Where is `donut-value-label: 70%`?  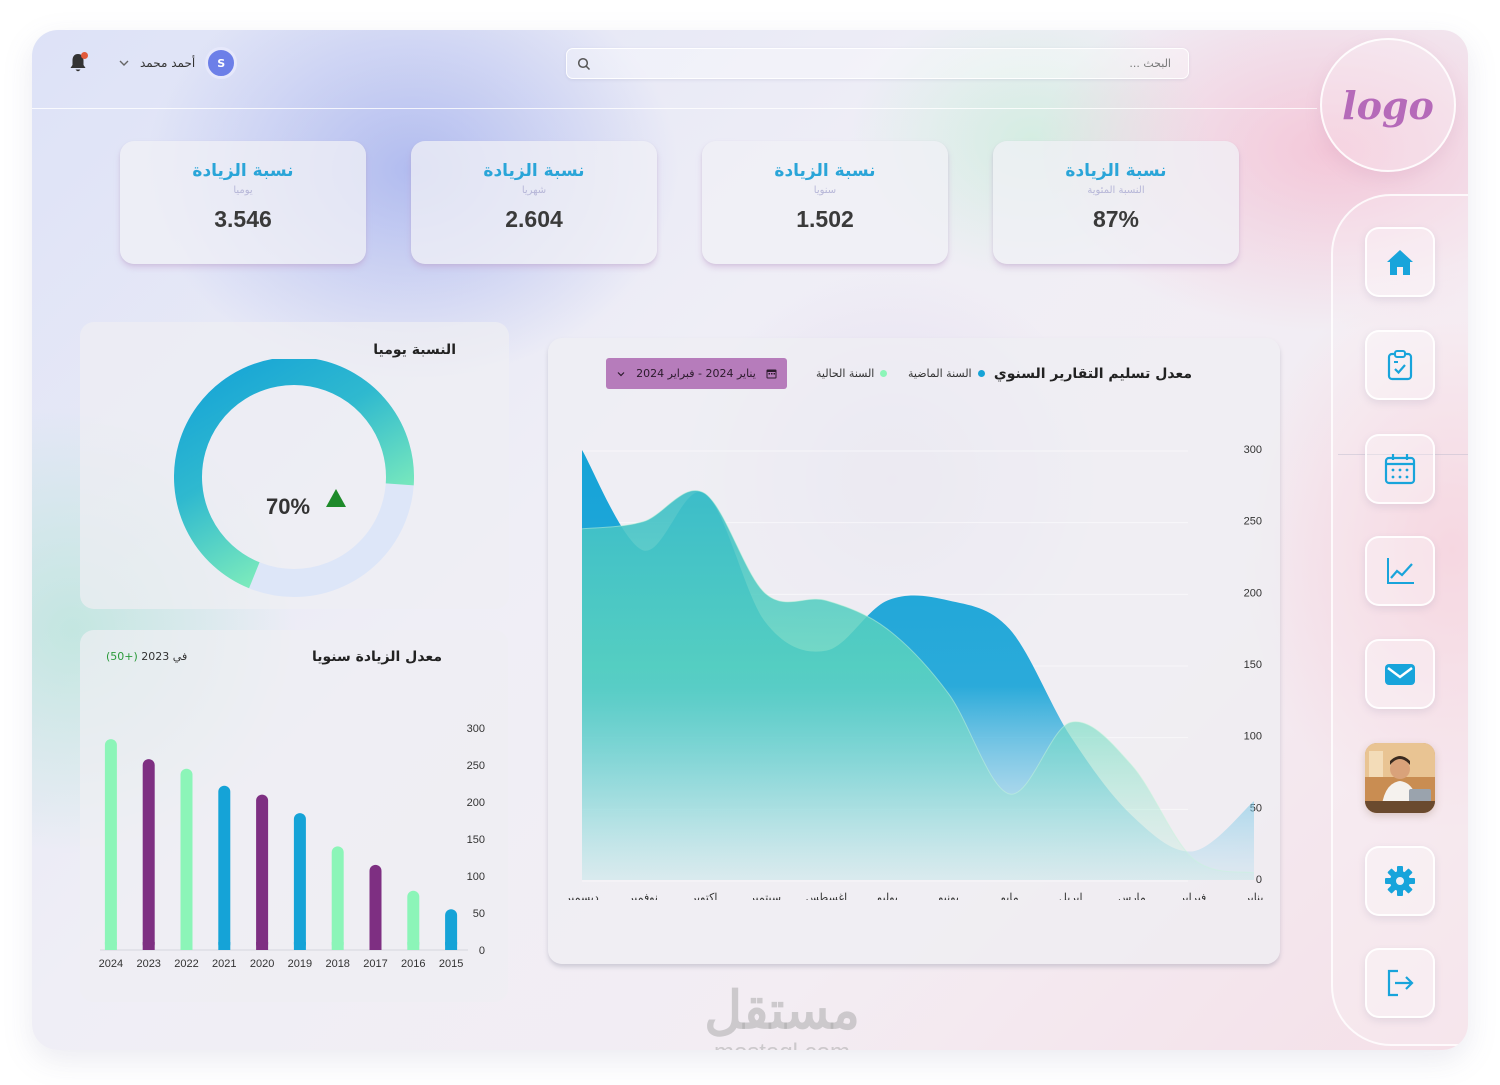
donut-value-label: 70% is located at coordinates (288, 506).